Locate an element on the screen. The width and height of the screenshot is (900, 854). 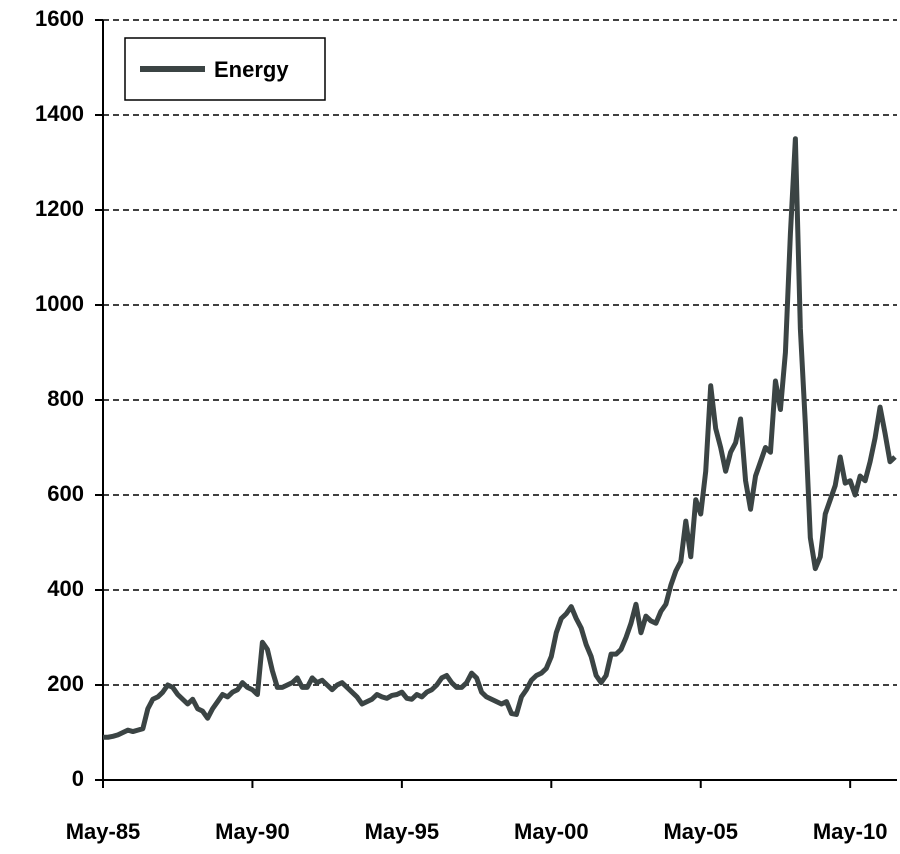
y-tick-label: 1400 is located at coordinates (59, 113).